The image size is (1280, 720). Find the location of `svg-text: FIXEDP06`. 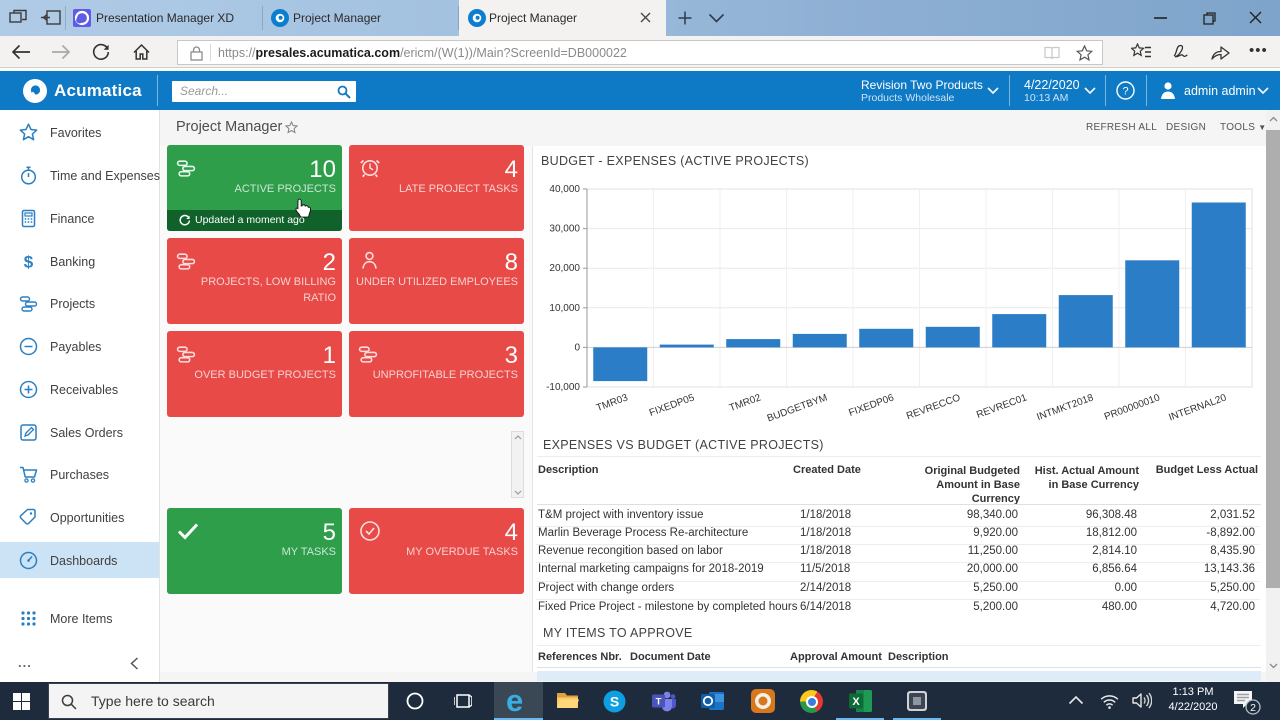

svg-text: FIXEDP06 is located at coordinates (871, 405).